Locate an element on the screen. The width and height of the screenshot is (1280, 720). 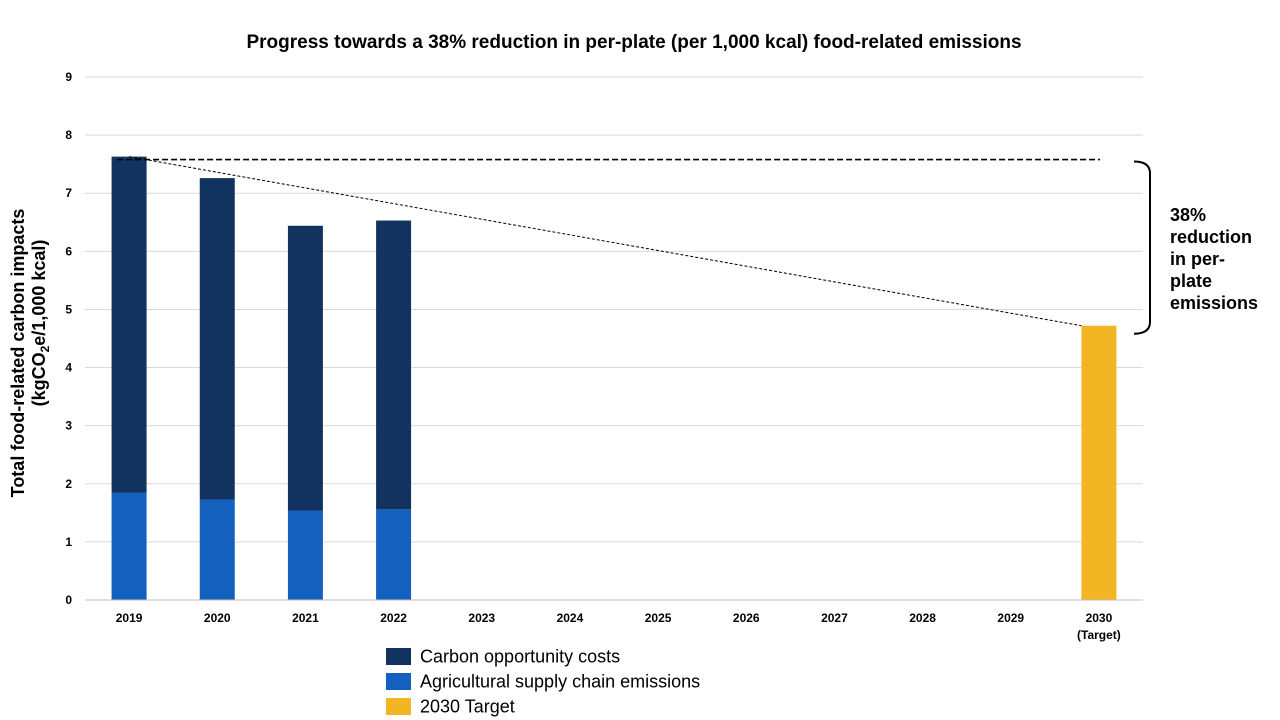
y-axis-label: Total food-related carbon impacts is located at coordinates (18, 353).